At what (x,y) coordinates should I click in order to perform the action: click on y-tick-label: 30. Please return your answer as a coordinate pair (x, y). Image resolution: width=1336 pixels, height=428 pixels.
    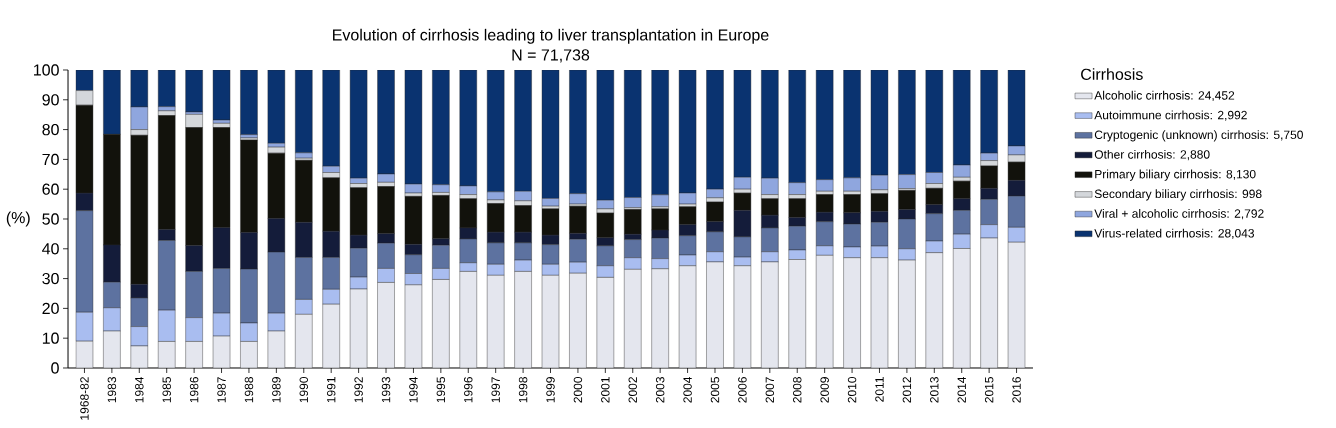
    Looking at the image, I should click on (50, 278).